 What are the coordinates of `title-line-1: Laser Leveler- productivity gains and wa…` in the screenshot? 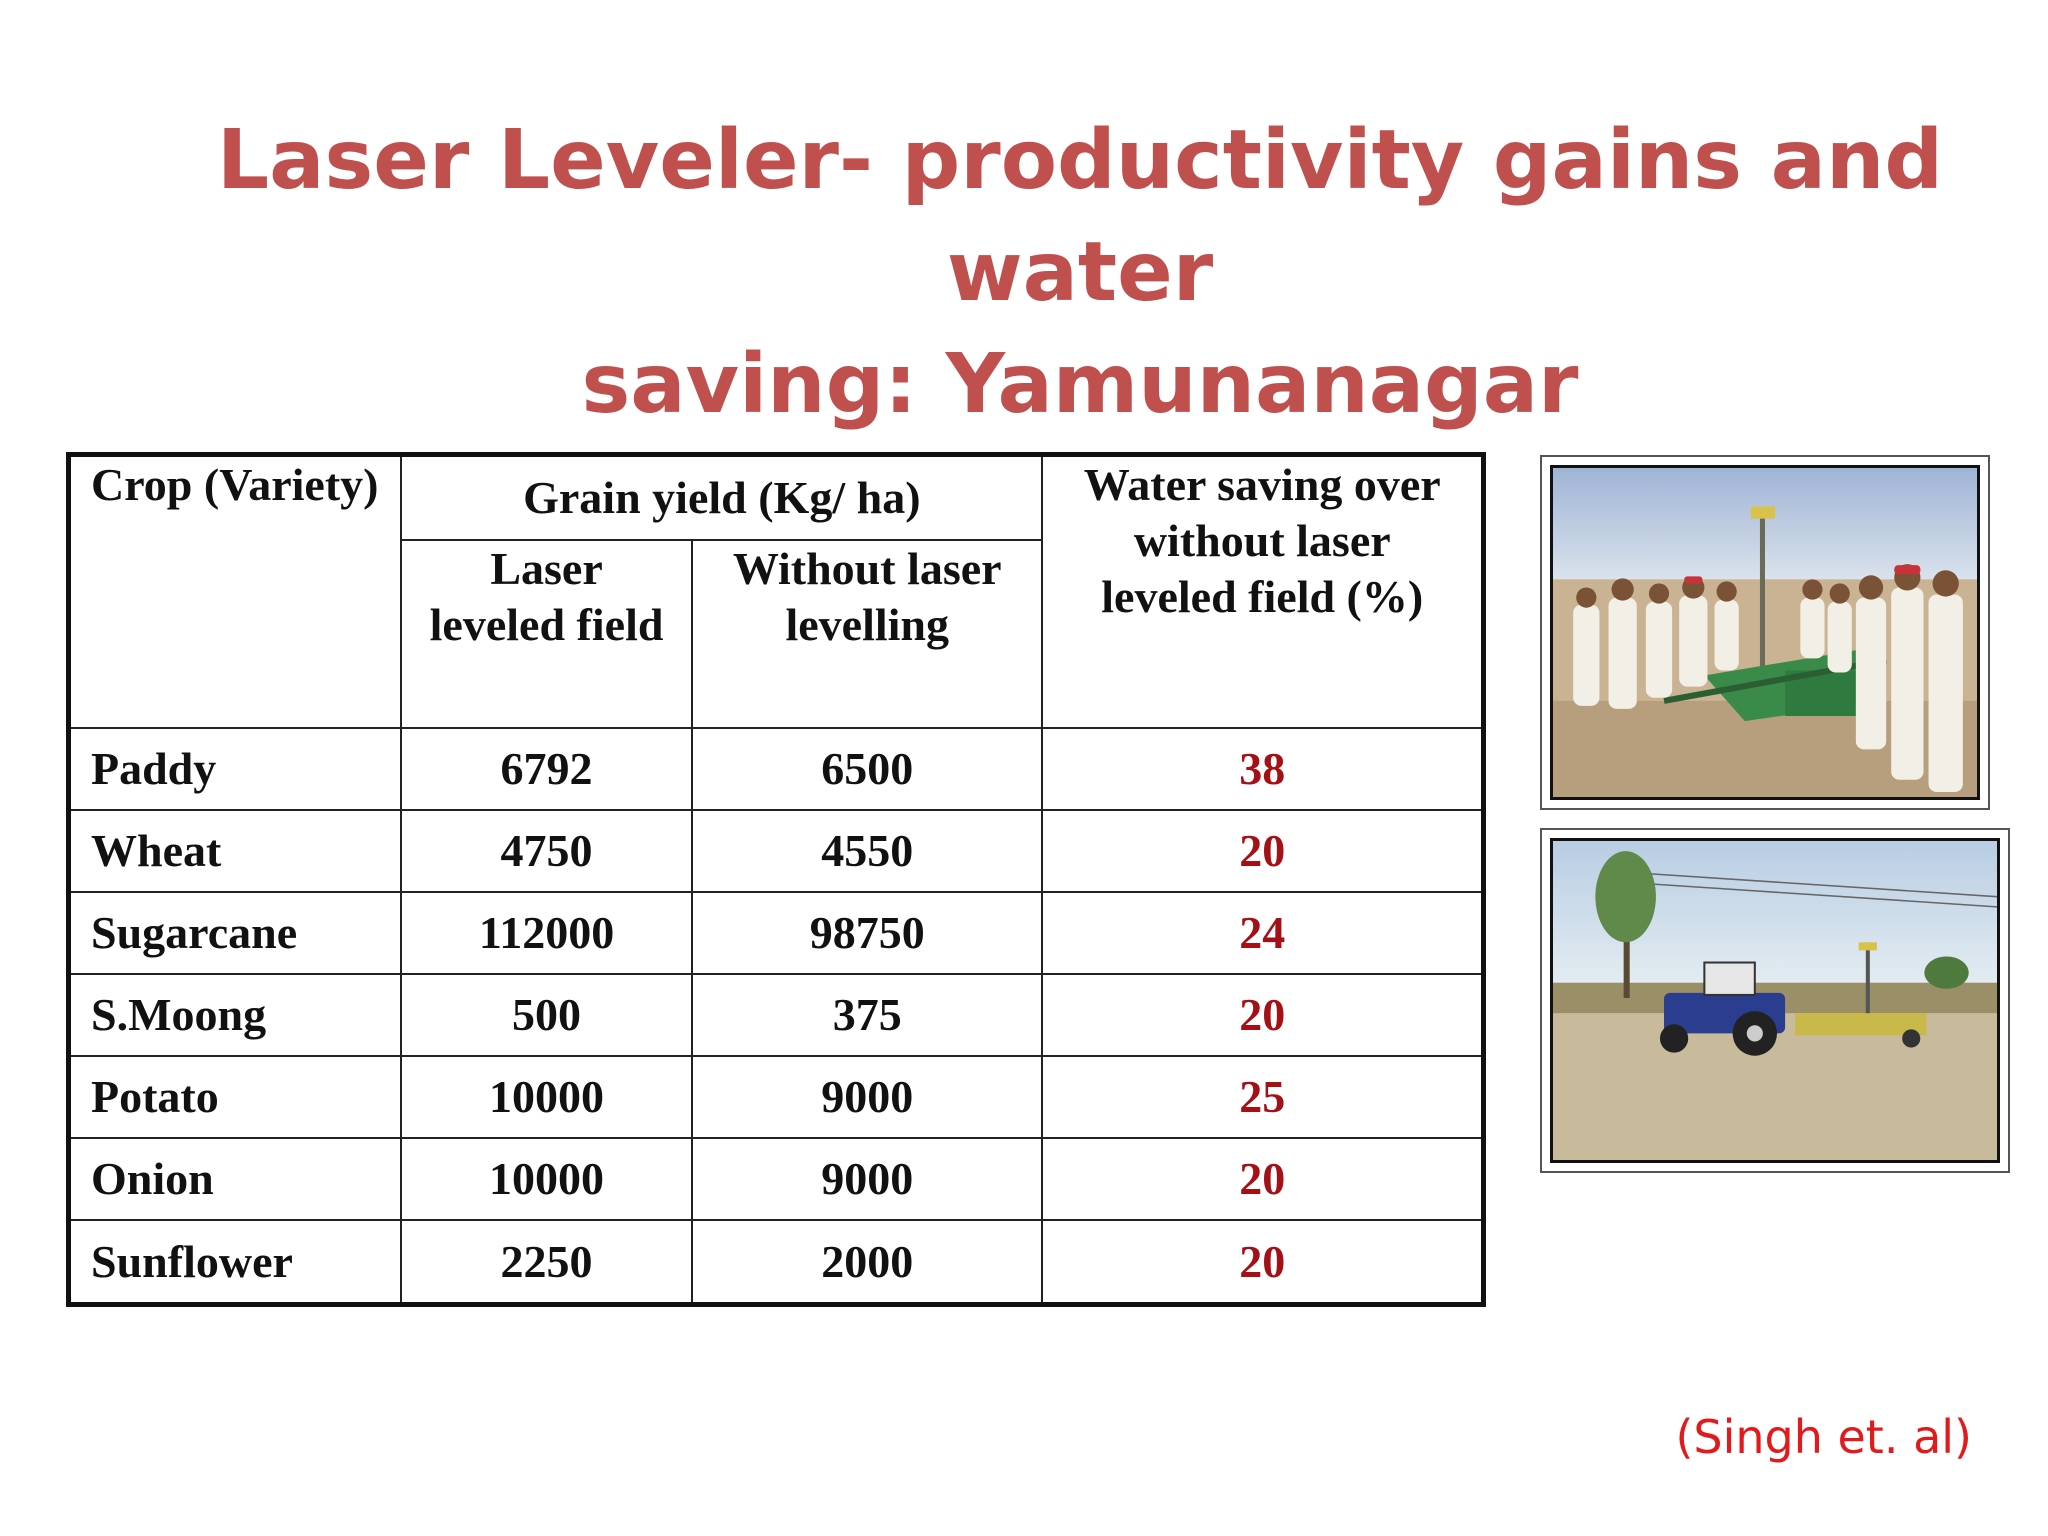 It's located at (1080, 216).